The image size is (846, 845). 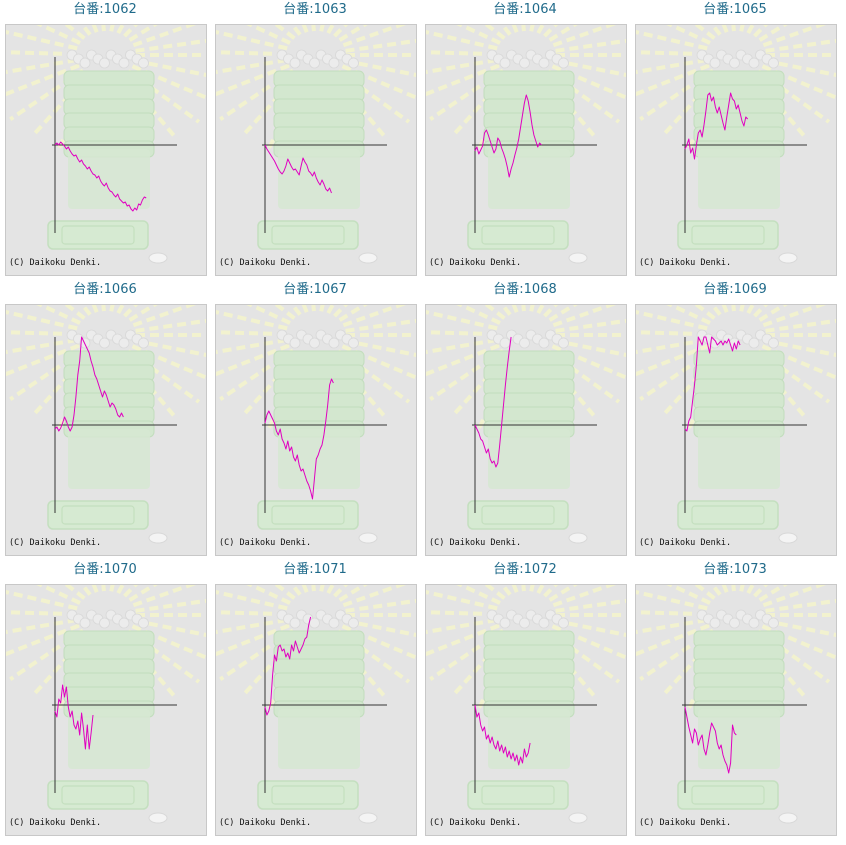 I want to click on machine-number-title: 台番:1068, so click(x=525, y=289).